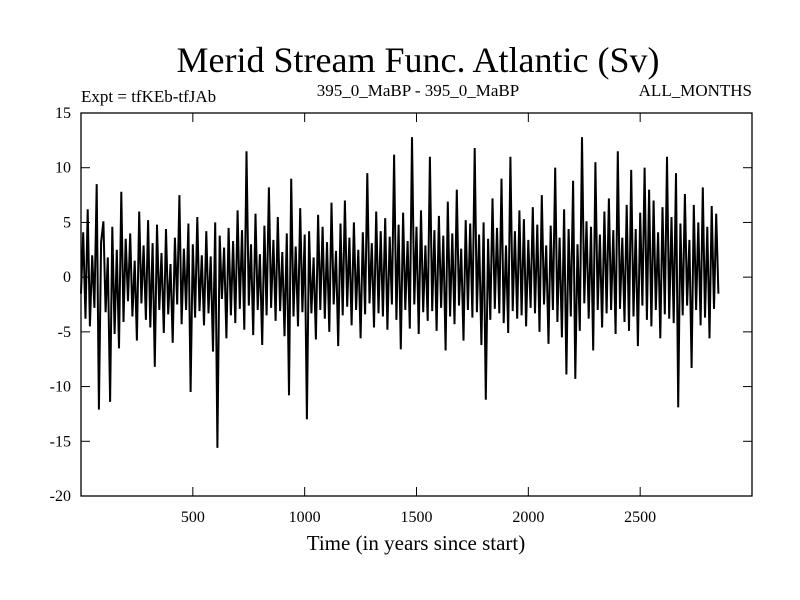  Describe the element at coordinates (695, 90) in the screenshot. I see `season-label: ALL_MONTHS` at that location.